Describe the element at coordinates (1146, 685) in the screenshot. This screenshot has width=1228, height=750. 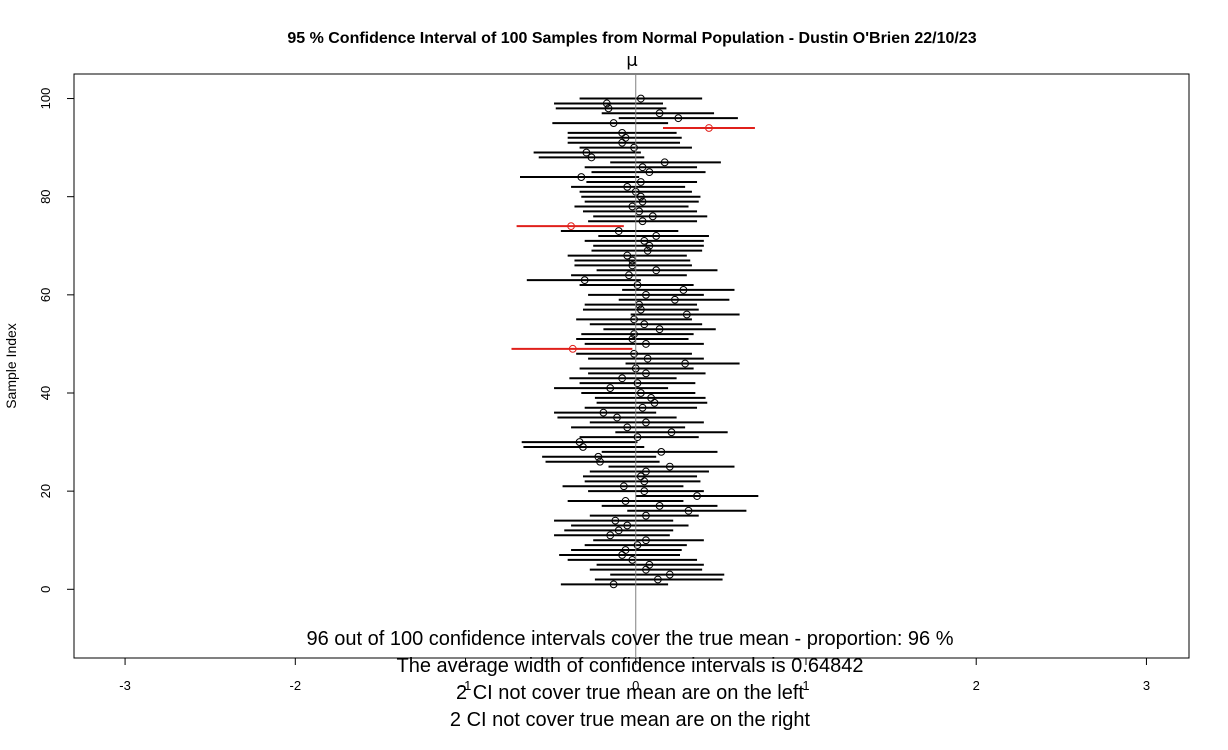
I see `x-tick-label: 3` at that location.